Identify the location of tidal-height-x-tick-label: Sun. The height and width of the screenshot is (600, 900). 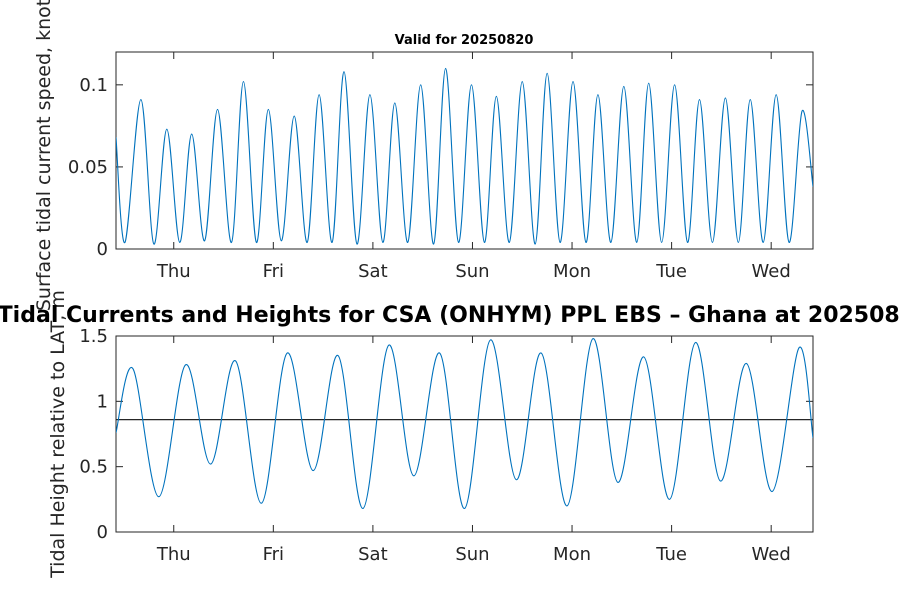
(472, 554).